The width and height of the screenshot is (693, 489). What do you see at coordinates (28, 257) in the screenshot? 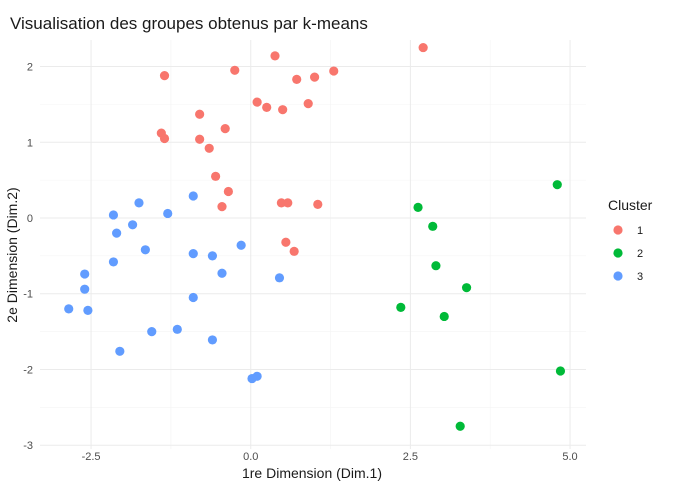
I see `y-axis-ticks: -3 -2 -1 0 1 2` at bounding box center [28, 257].